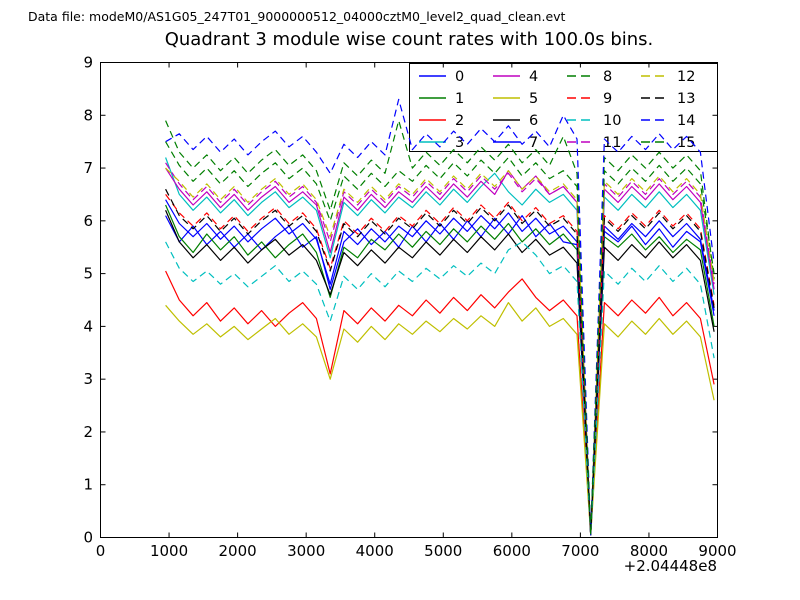  What do you see at coordinates (88, 274) in the screenshot?
I see `y-tick-label: 5` at bounding box center [88, 274].